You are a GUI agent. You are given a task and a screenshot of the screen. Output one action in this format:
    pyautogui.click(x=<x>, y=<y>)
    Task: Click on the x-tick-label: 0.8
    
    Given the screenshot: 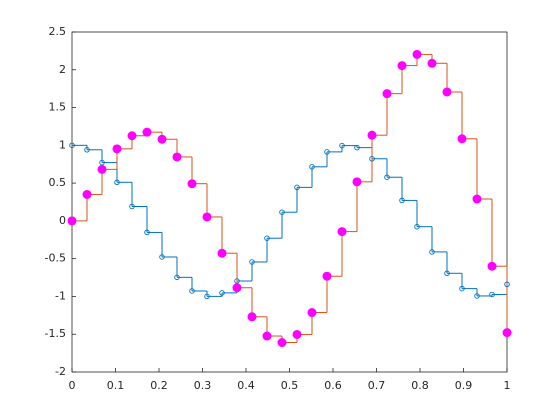 What is the action you would take?
    pyautogui.click(x=420, y=385)
    